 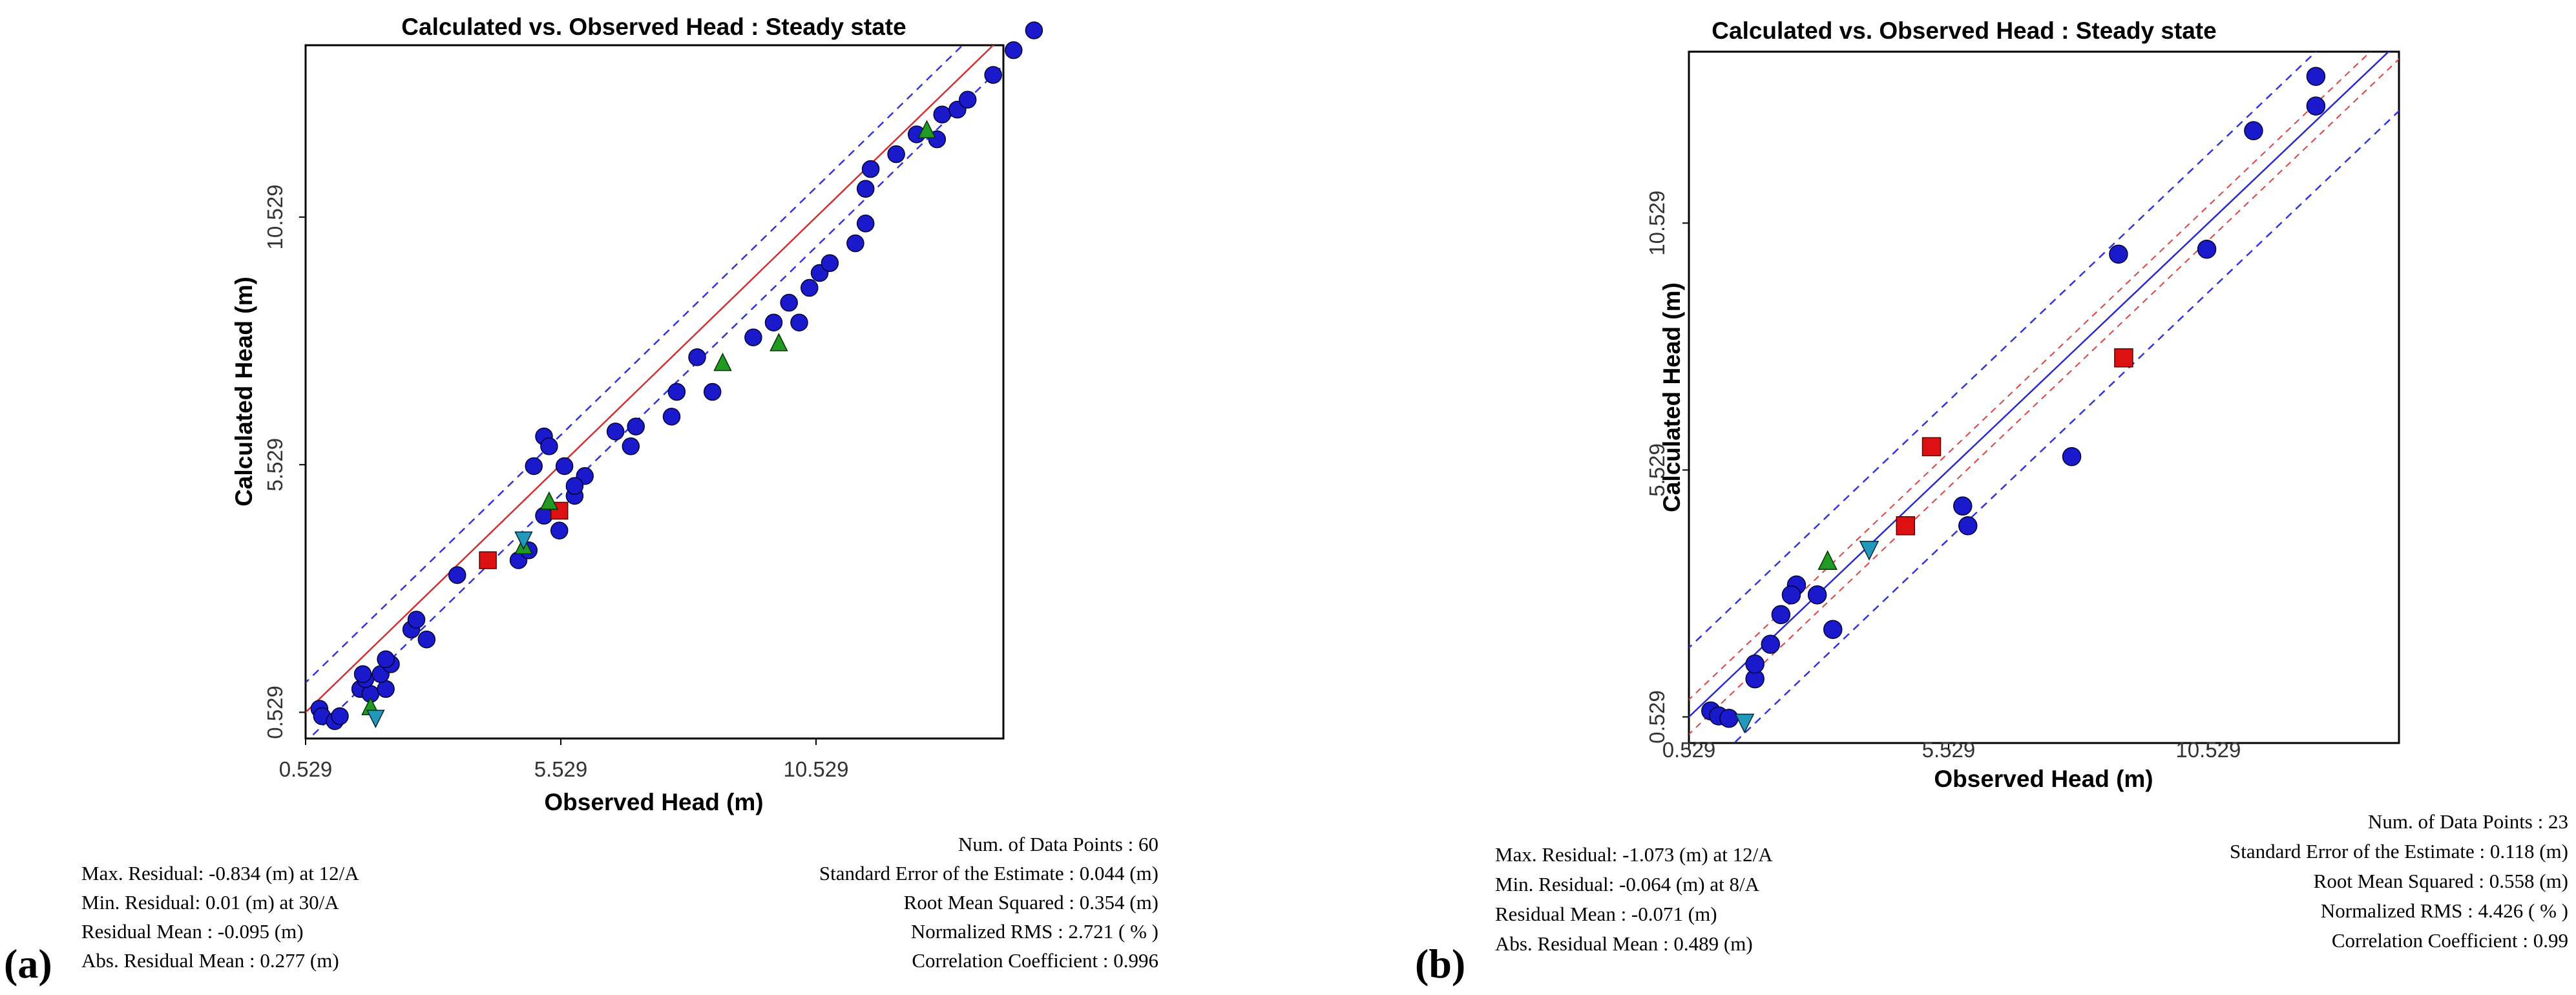 I want to click on chart-a-correlation: Correlation Coefficient : 0.996, so click(x=1035, y=960).